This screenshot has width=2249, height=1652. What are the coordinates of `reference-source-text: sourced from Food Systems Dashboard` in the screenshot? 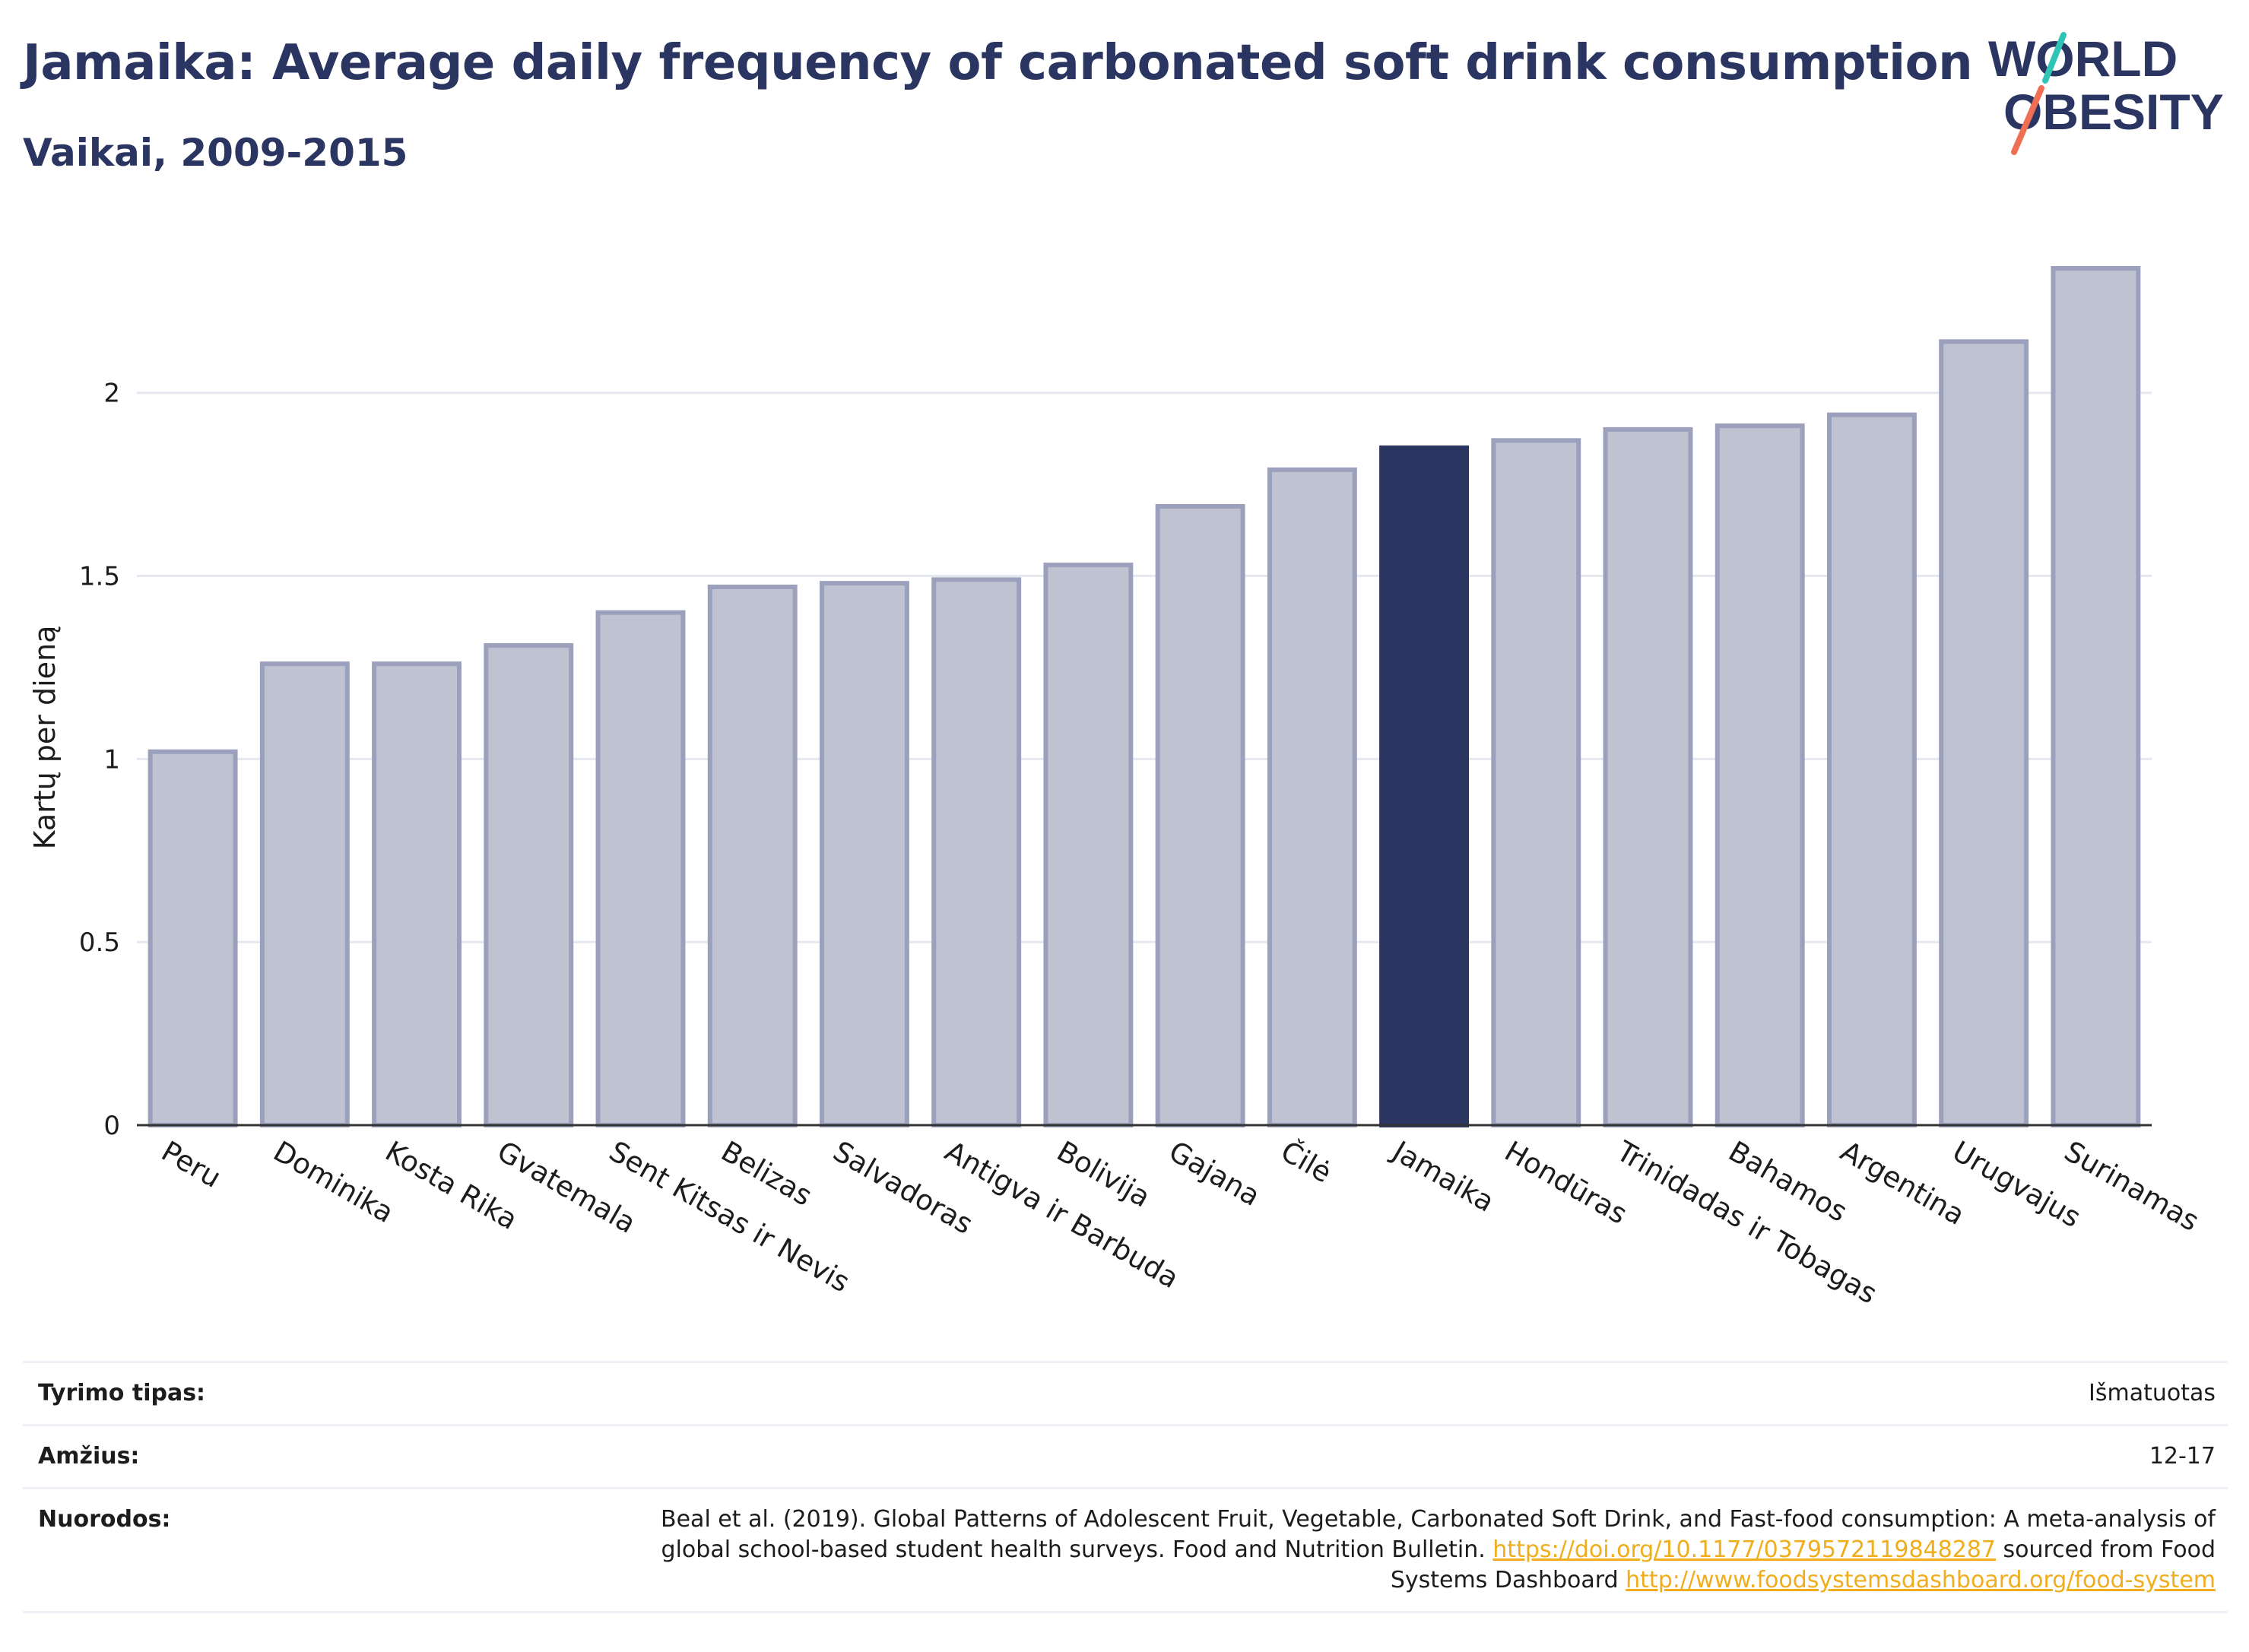 It's located at (1803, 1564).